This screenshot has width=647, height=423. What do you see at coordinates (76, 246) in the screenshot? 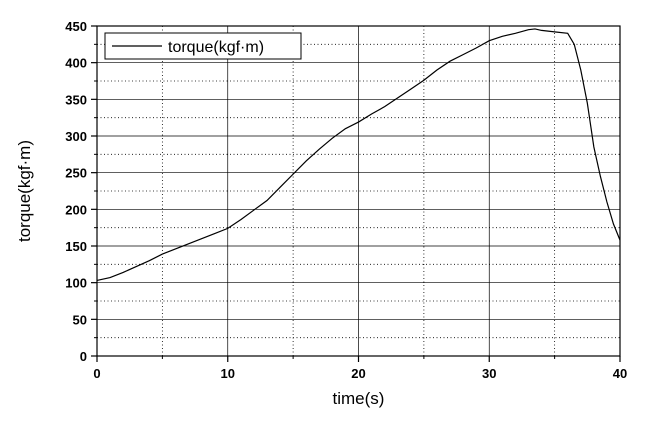
I see `y-tick-label-150: 150` at bounding box center [76, 246].